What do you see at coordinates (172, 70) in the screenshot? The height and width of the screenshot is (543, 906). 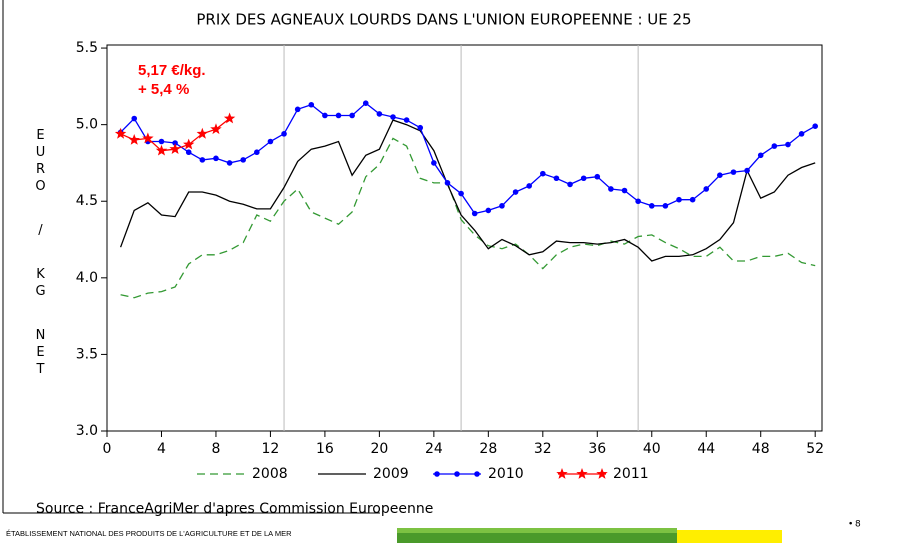 I see `annotation: 5,17 €/kg.` at bounding box center [172, 70].